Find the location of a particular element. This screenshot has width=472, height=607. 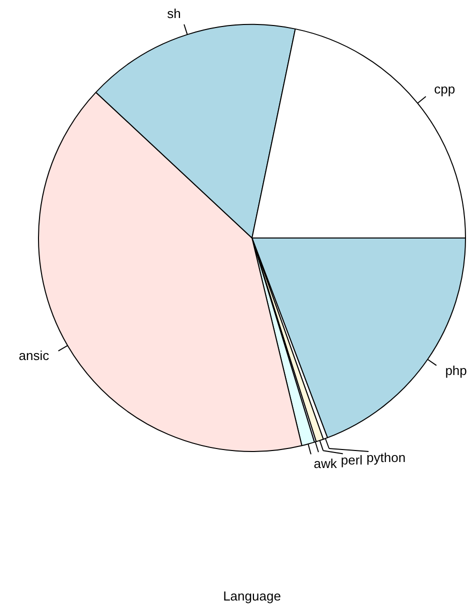

slice-label: python is located at coordinates (386, 458).